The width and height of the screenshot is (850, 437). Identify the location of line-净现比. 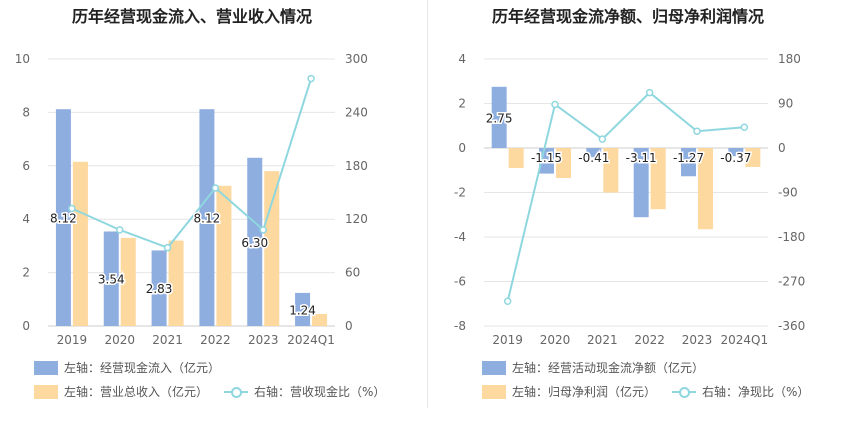
(625, 196).